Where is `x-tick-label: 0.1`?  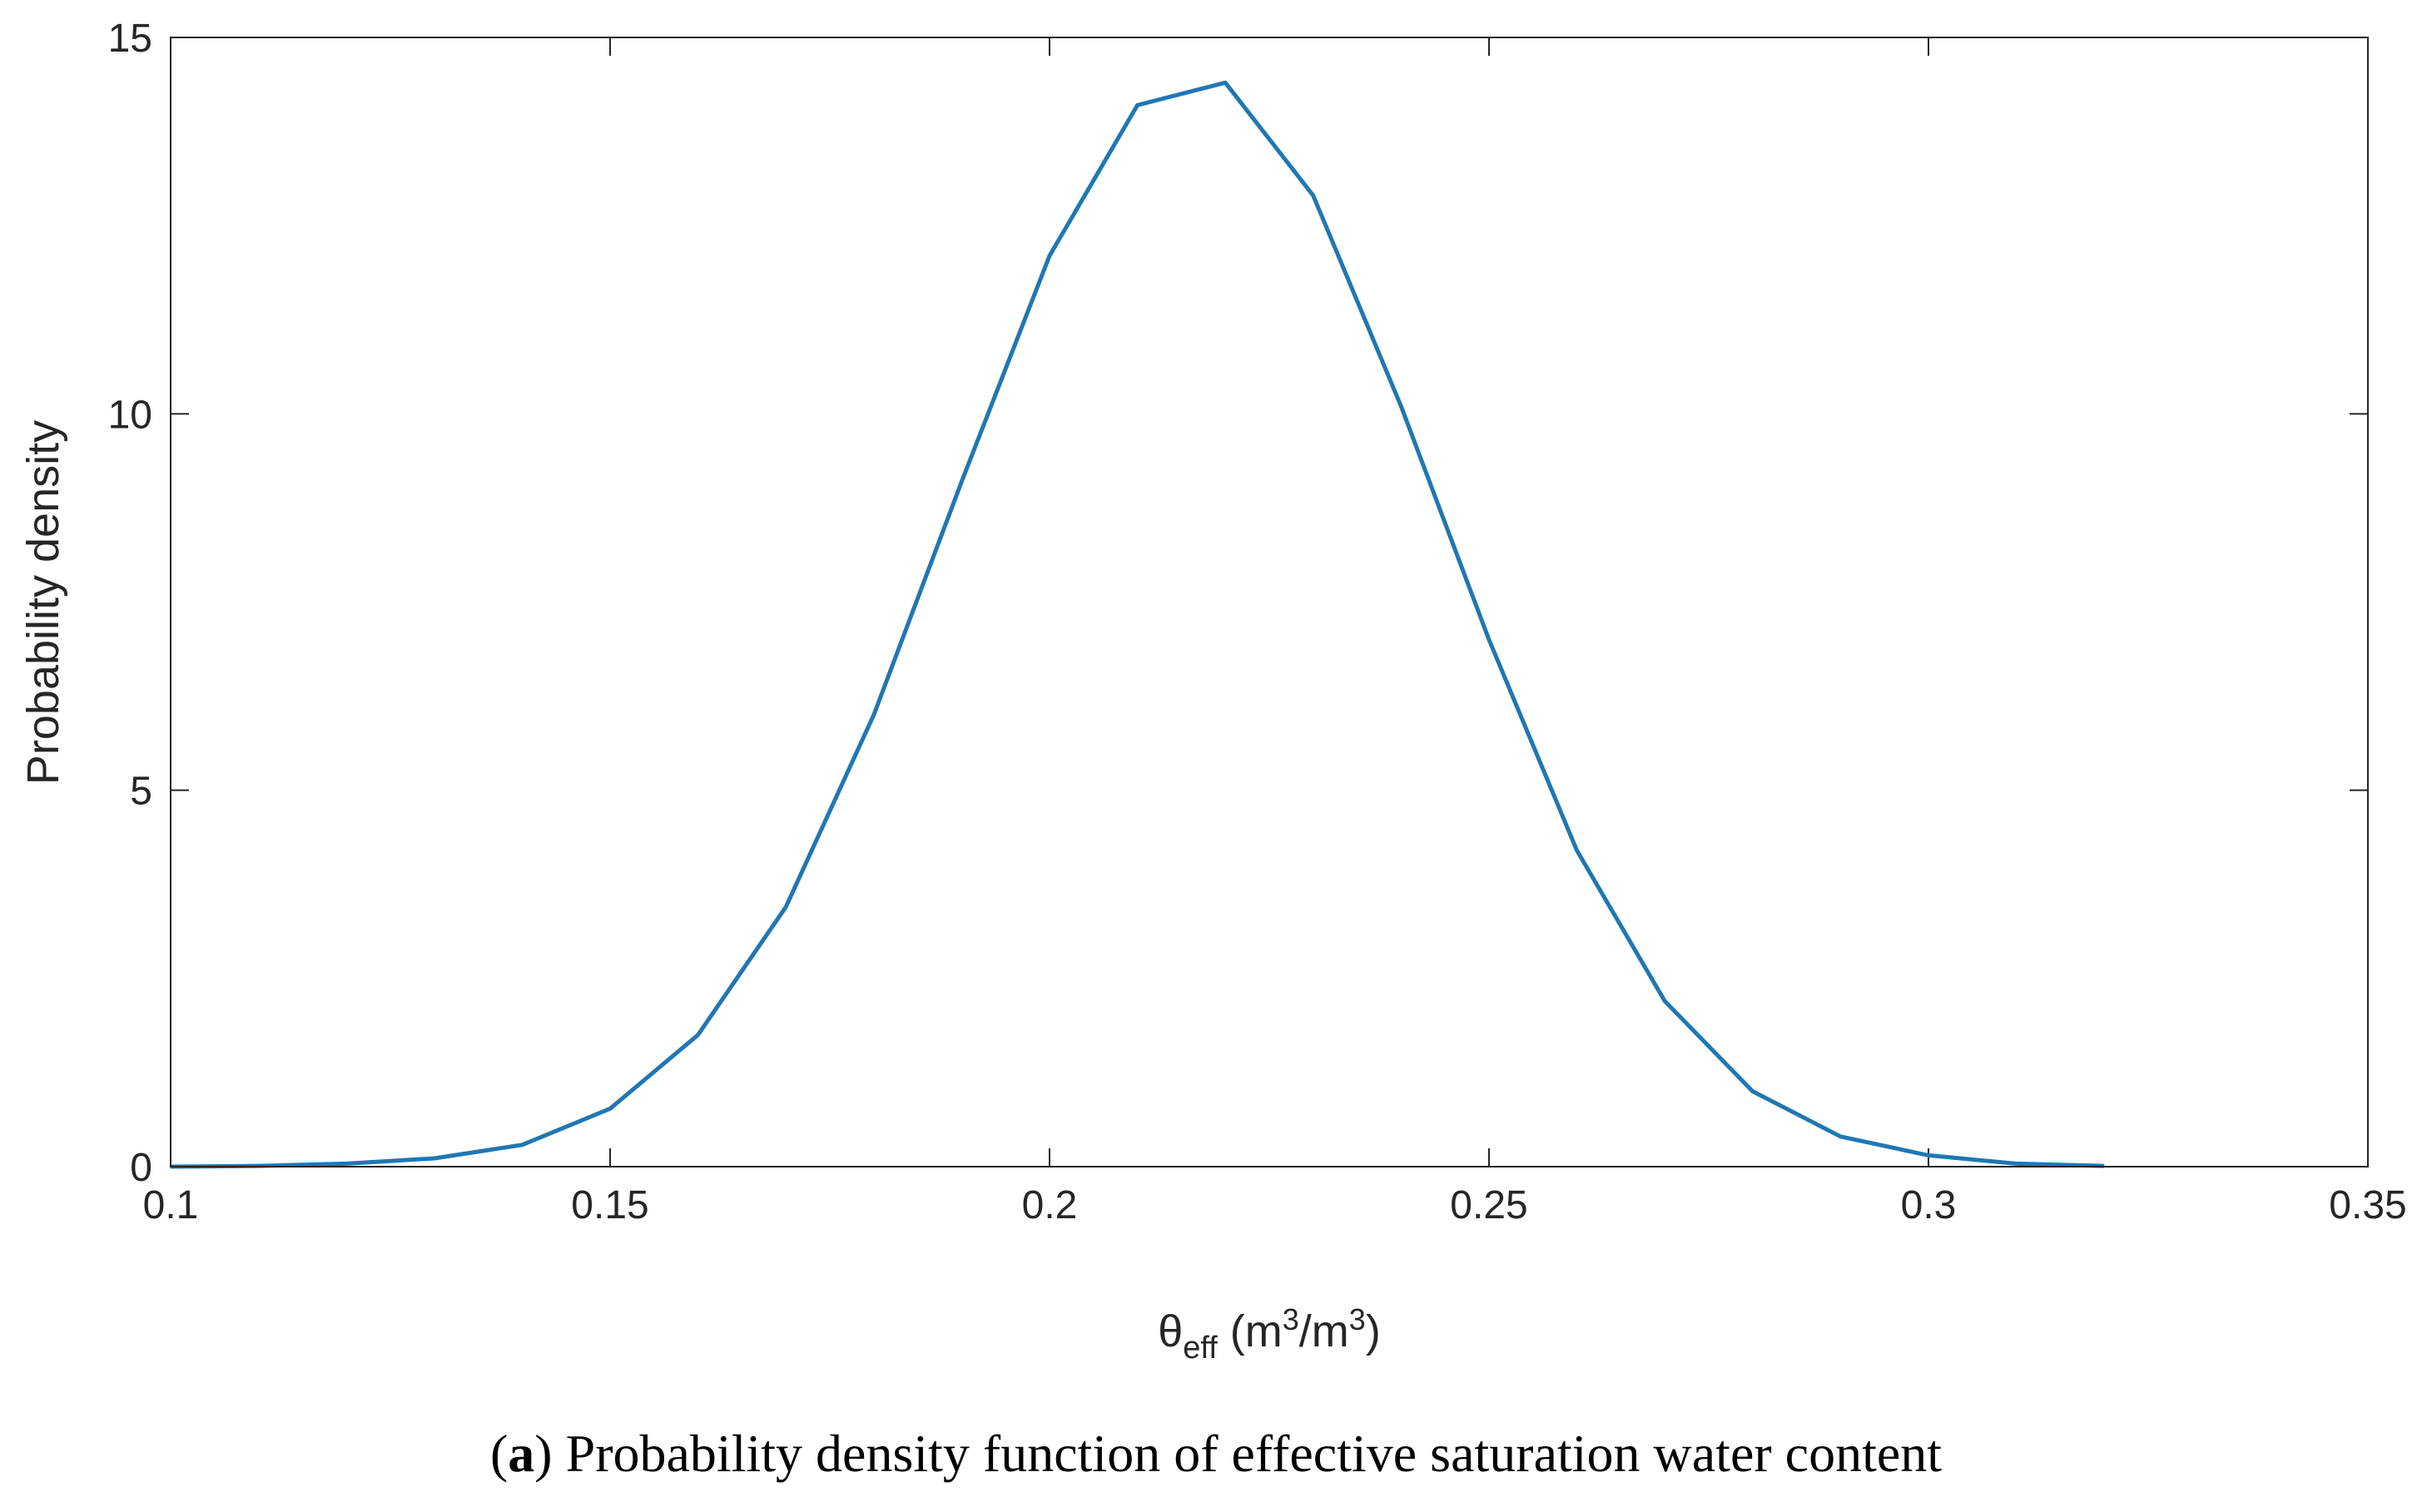
x-tick-label: 0.1 is located at coordinates (171, 1205).